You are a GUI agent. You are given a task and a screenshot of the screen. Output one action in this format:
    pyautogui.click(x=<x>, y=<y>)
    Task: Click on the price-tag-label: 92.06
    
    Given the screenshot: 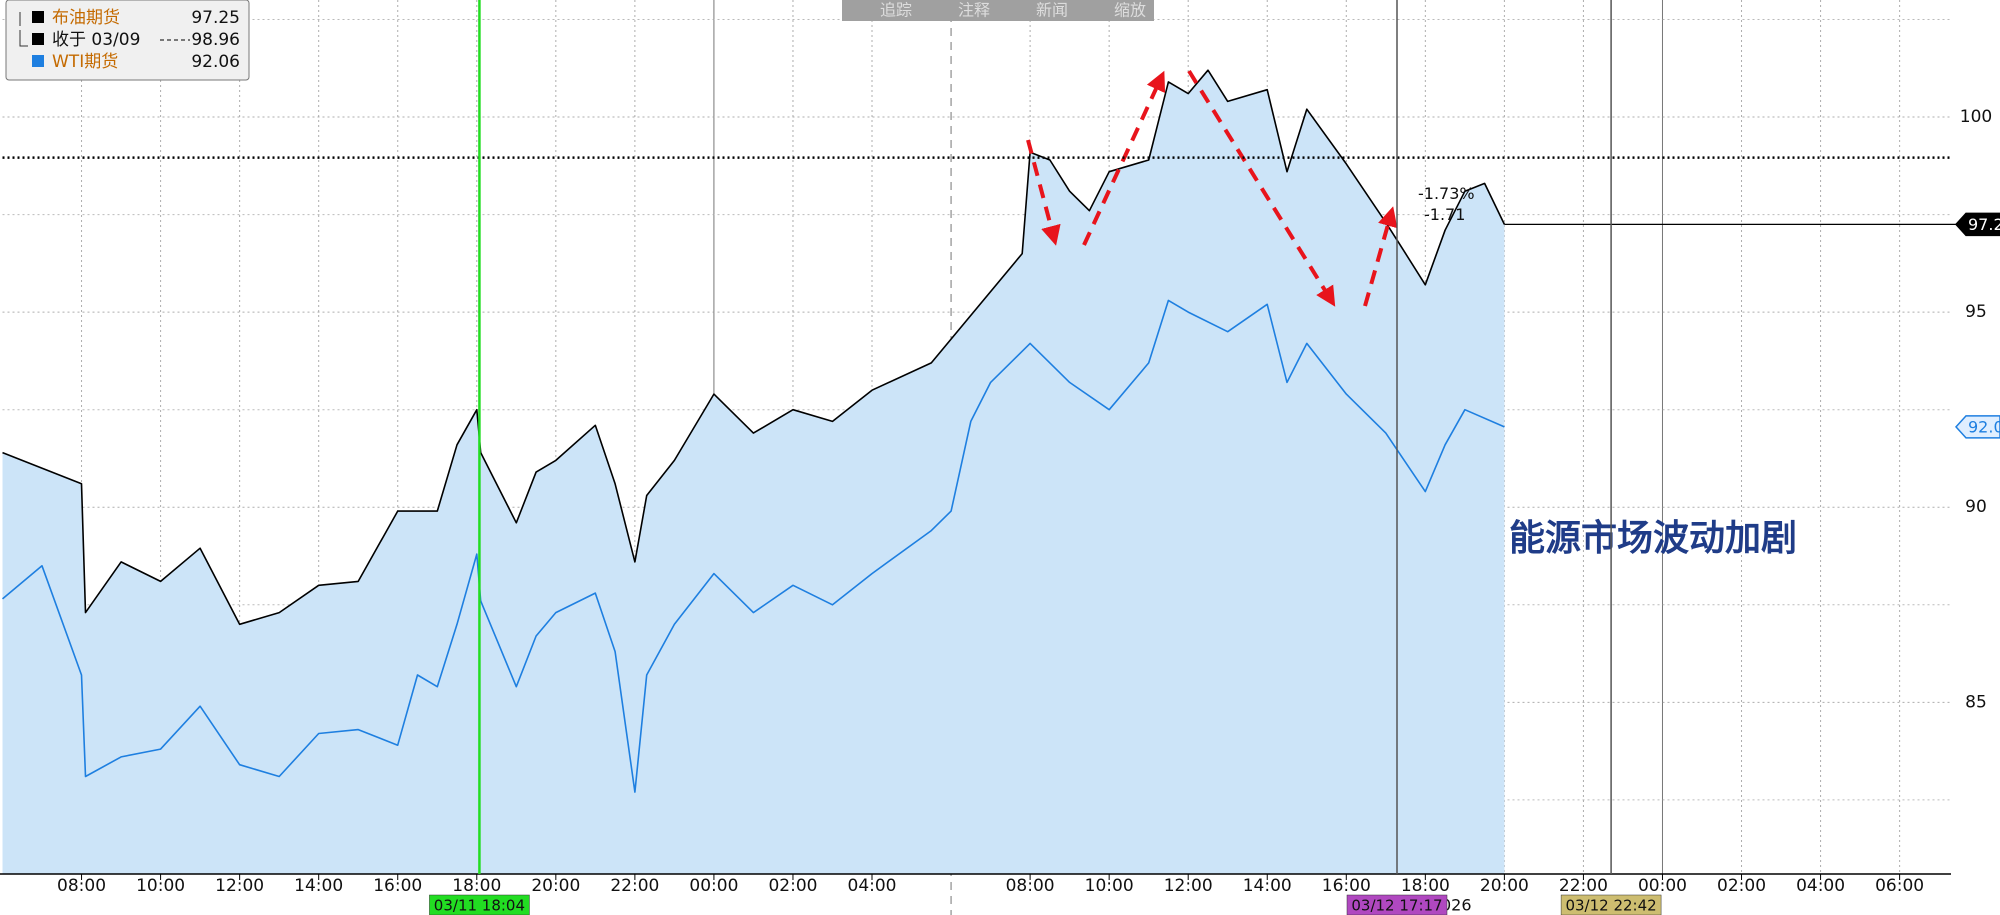 What is the action you would take?
    pyautogui.click(x=1984, y=426)
    